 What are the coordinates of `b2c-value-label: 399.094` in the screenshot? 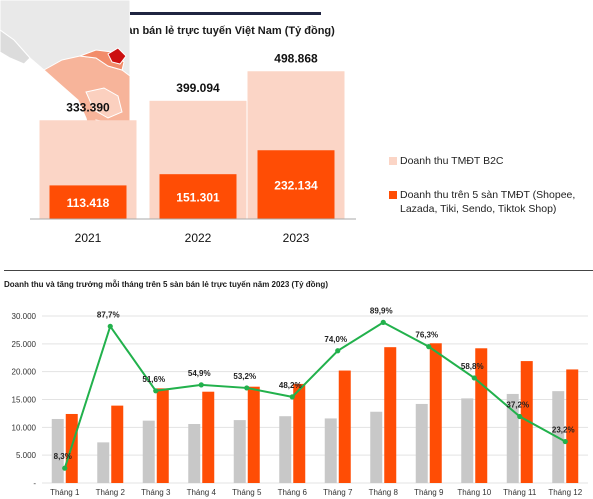 It's located at (198, 88).